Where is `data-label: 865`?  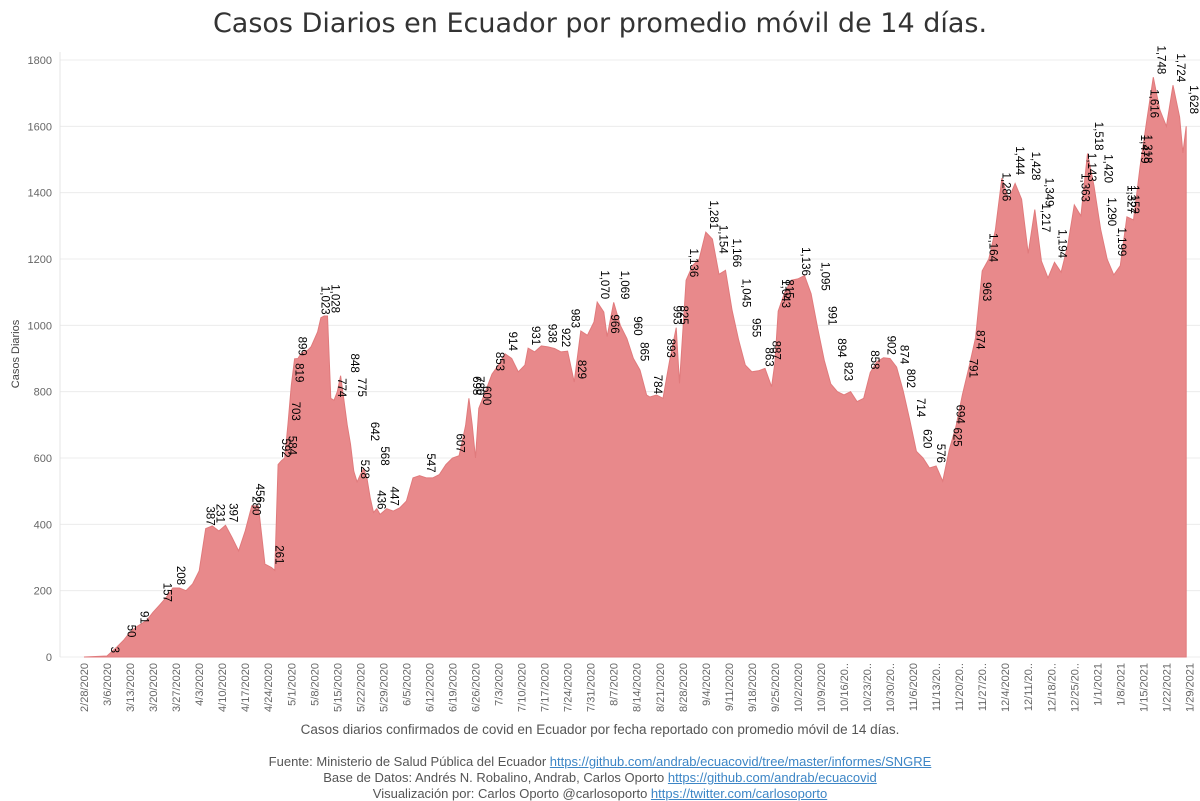
data-label: 865 is located at coordinates (644, 351).